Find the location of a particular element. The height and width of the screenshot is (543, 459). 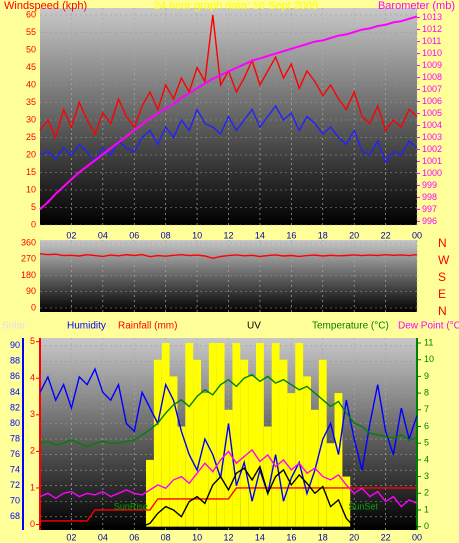

y-tick-label: 70 is located at coordinates (15, 501).